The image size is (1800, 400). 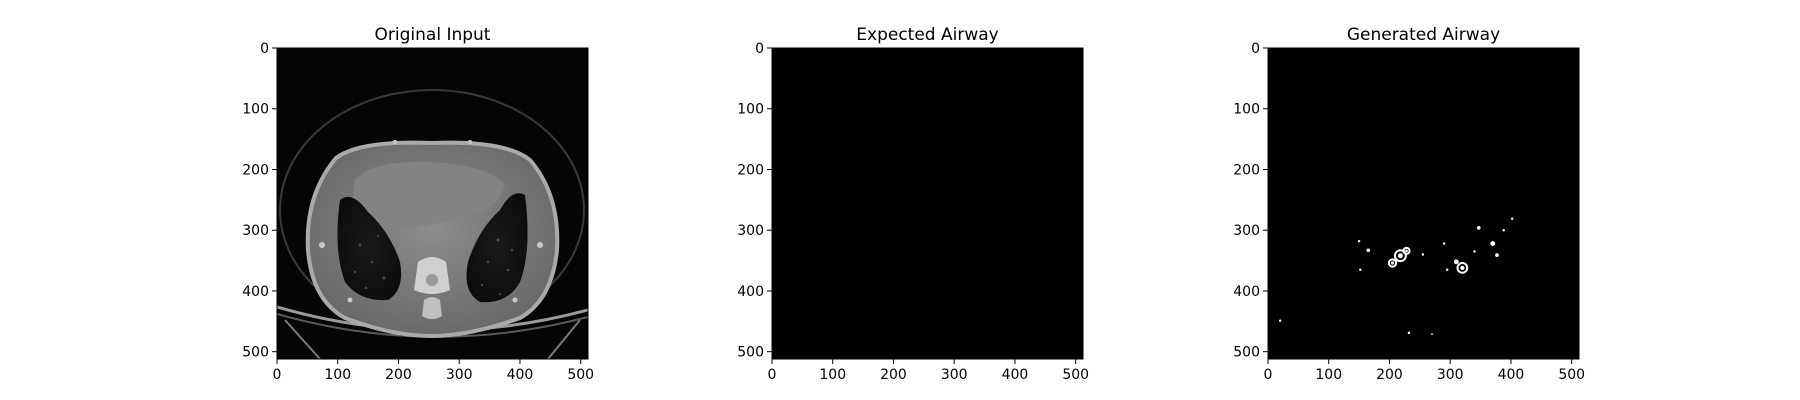 I want to click on airway-mask-image, so click(x=1423, y=203).